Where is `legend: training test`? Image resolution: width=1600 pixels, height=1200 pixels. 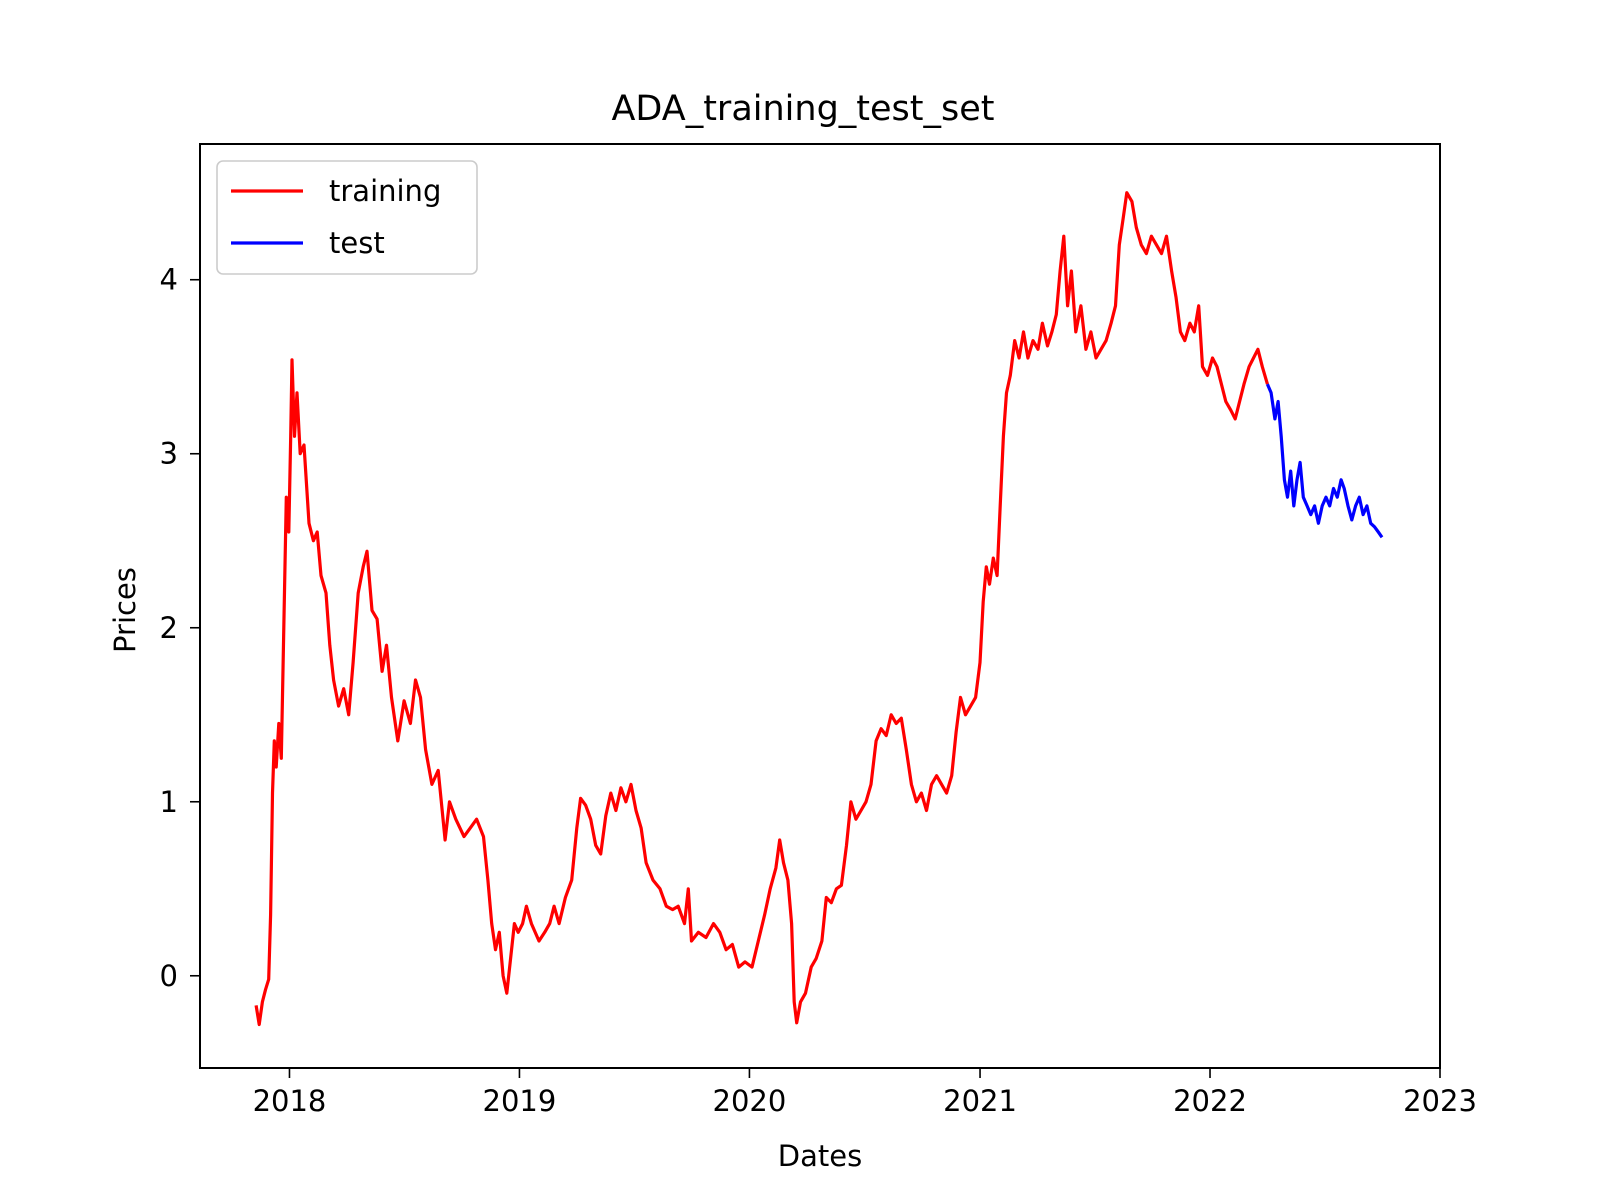 legend: training test is located at coordinates (347, 217).